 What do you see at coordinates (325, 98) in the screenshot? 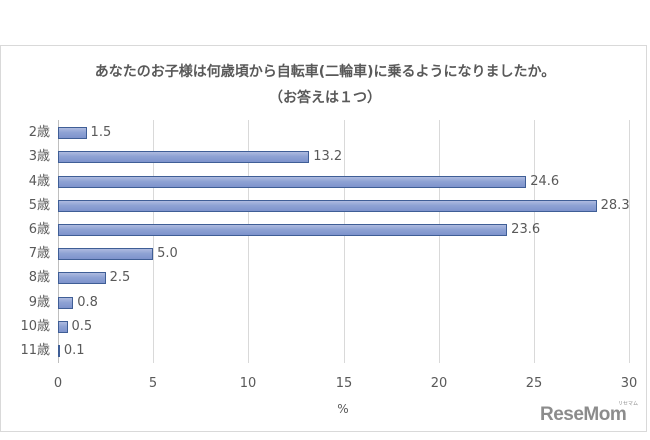
I see `chart-subtitle: （お答えは１つ）` at bounding box center [325, 98].